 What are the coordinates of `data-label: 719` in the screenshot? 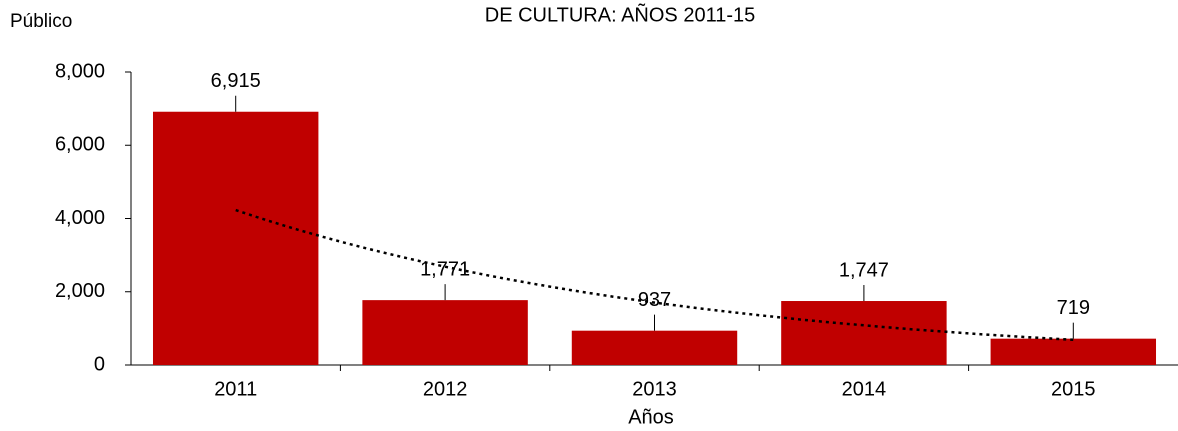 It's located at (1073, 308).